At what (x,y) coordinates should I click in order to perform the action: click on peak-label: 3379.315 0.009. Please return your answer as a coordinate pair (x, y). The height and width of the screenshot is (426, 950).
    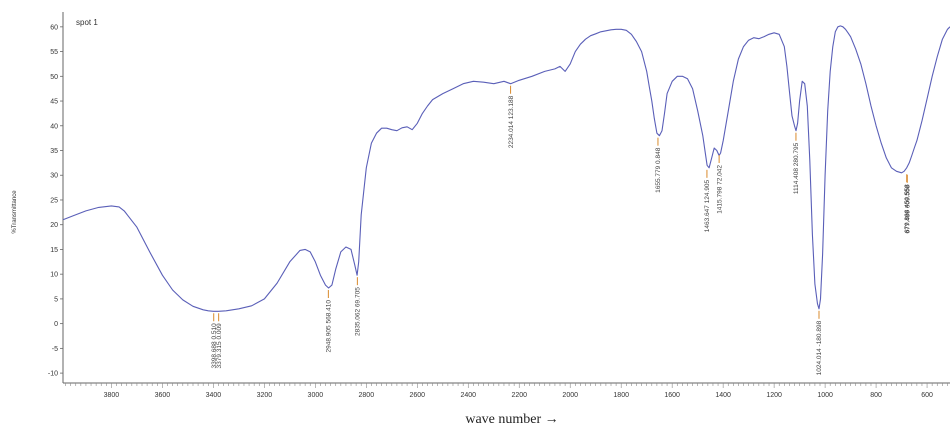
    Looking at the image, I should click on (219, 346).